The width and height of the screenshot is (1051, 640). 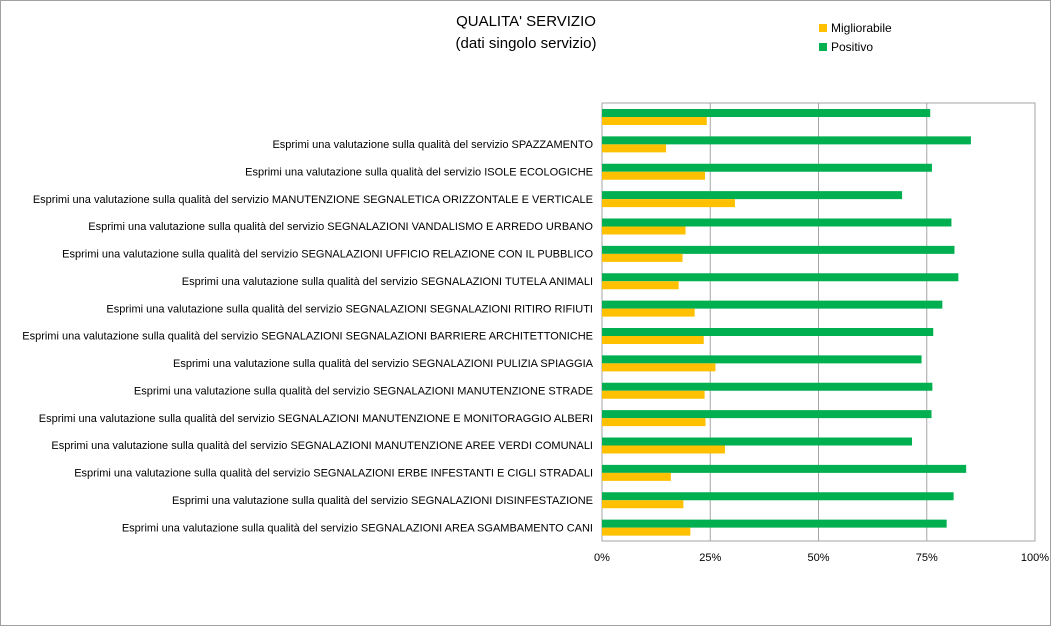 What do you see at coordinates (526, 43) in the screenshot?
I see `chart-subtitle: (dati singolo servizio)` at bounding box center [526, 43].